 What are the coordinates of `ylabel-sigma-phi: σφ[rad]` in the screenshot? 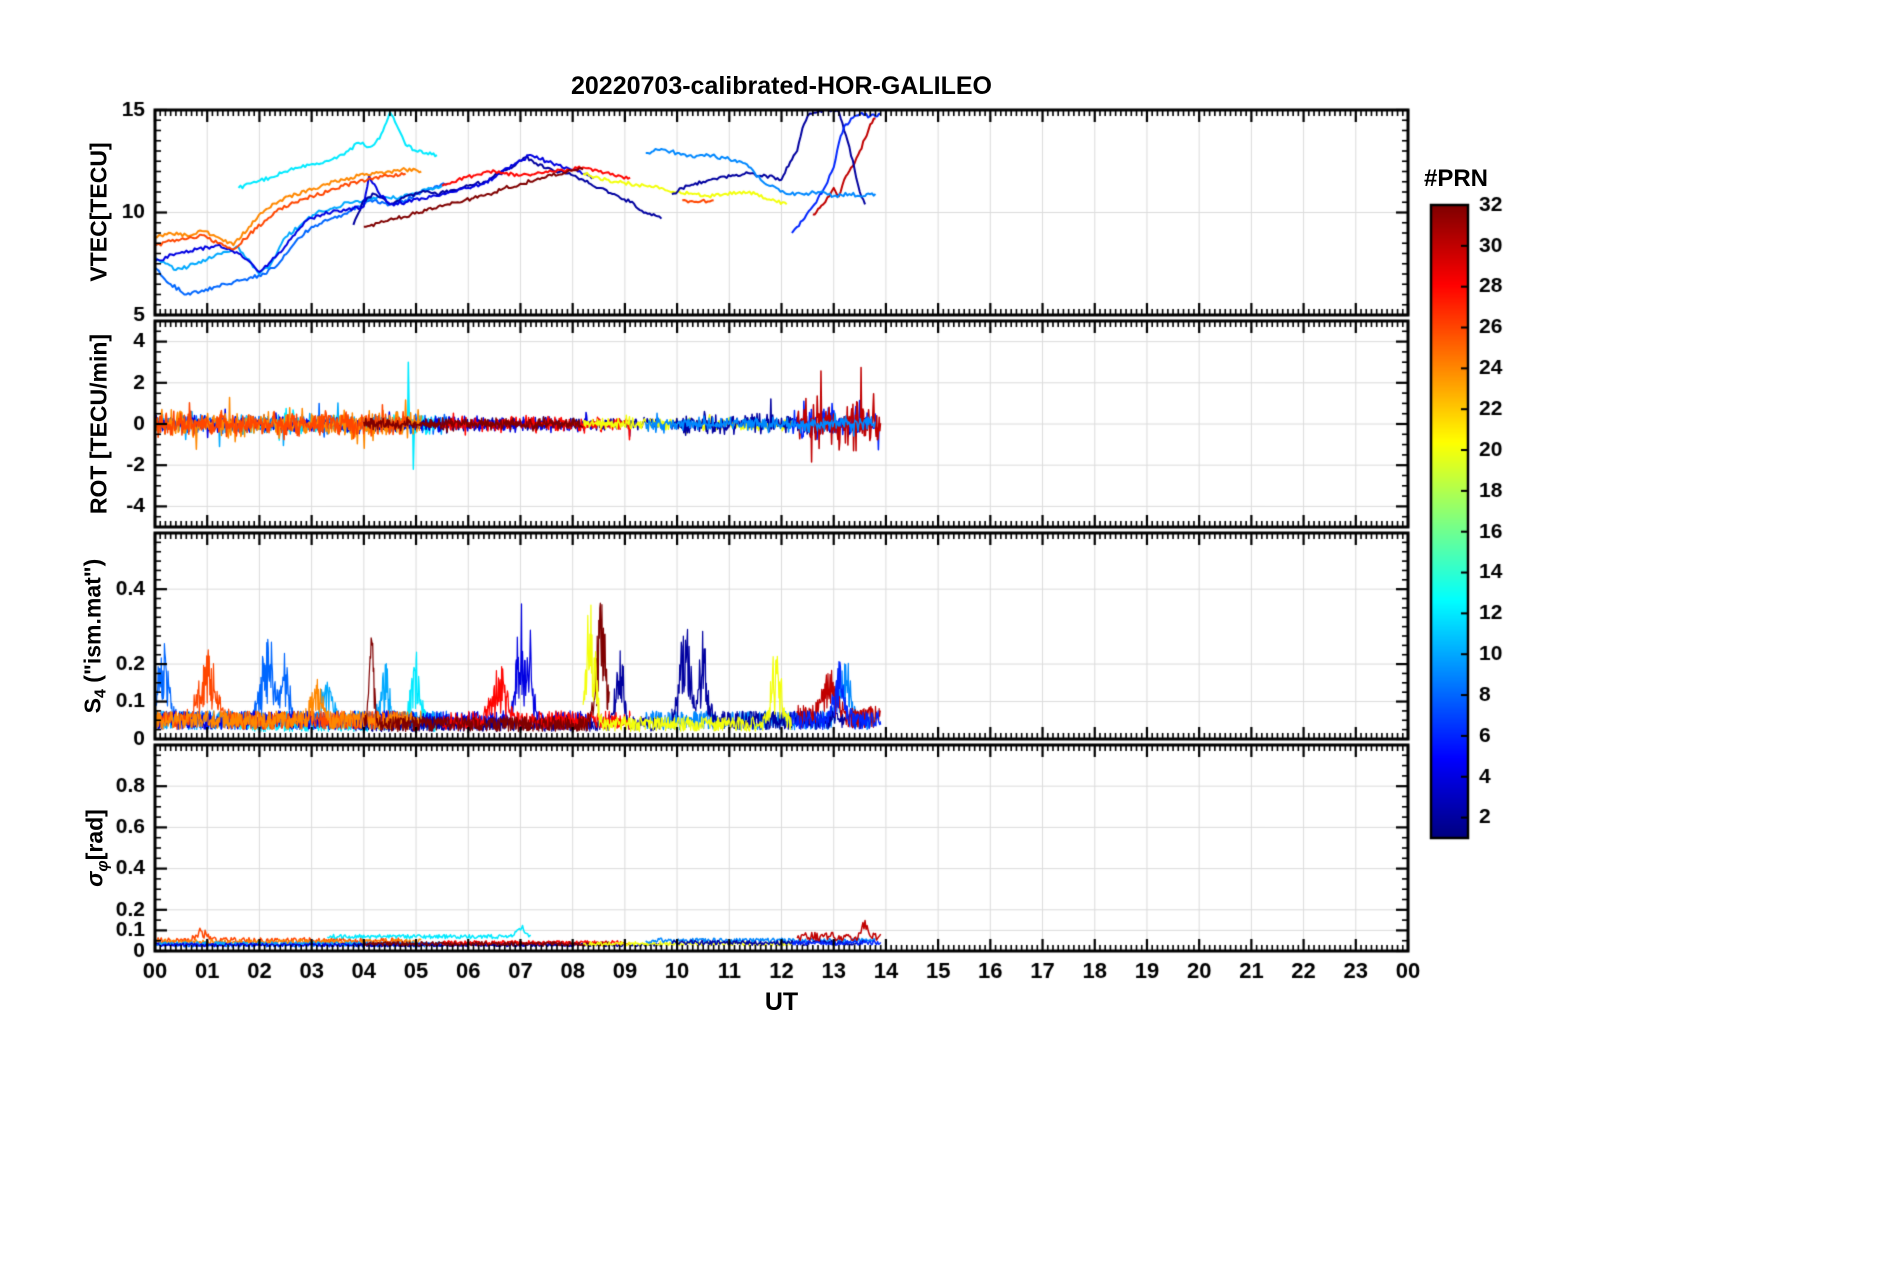 It's located at (97, 848).